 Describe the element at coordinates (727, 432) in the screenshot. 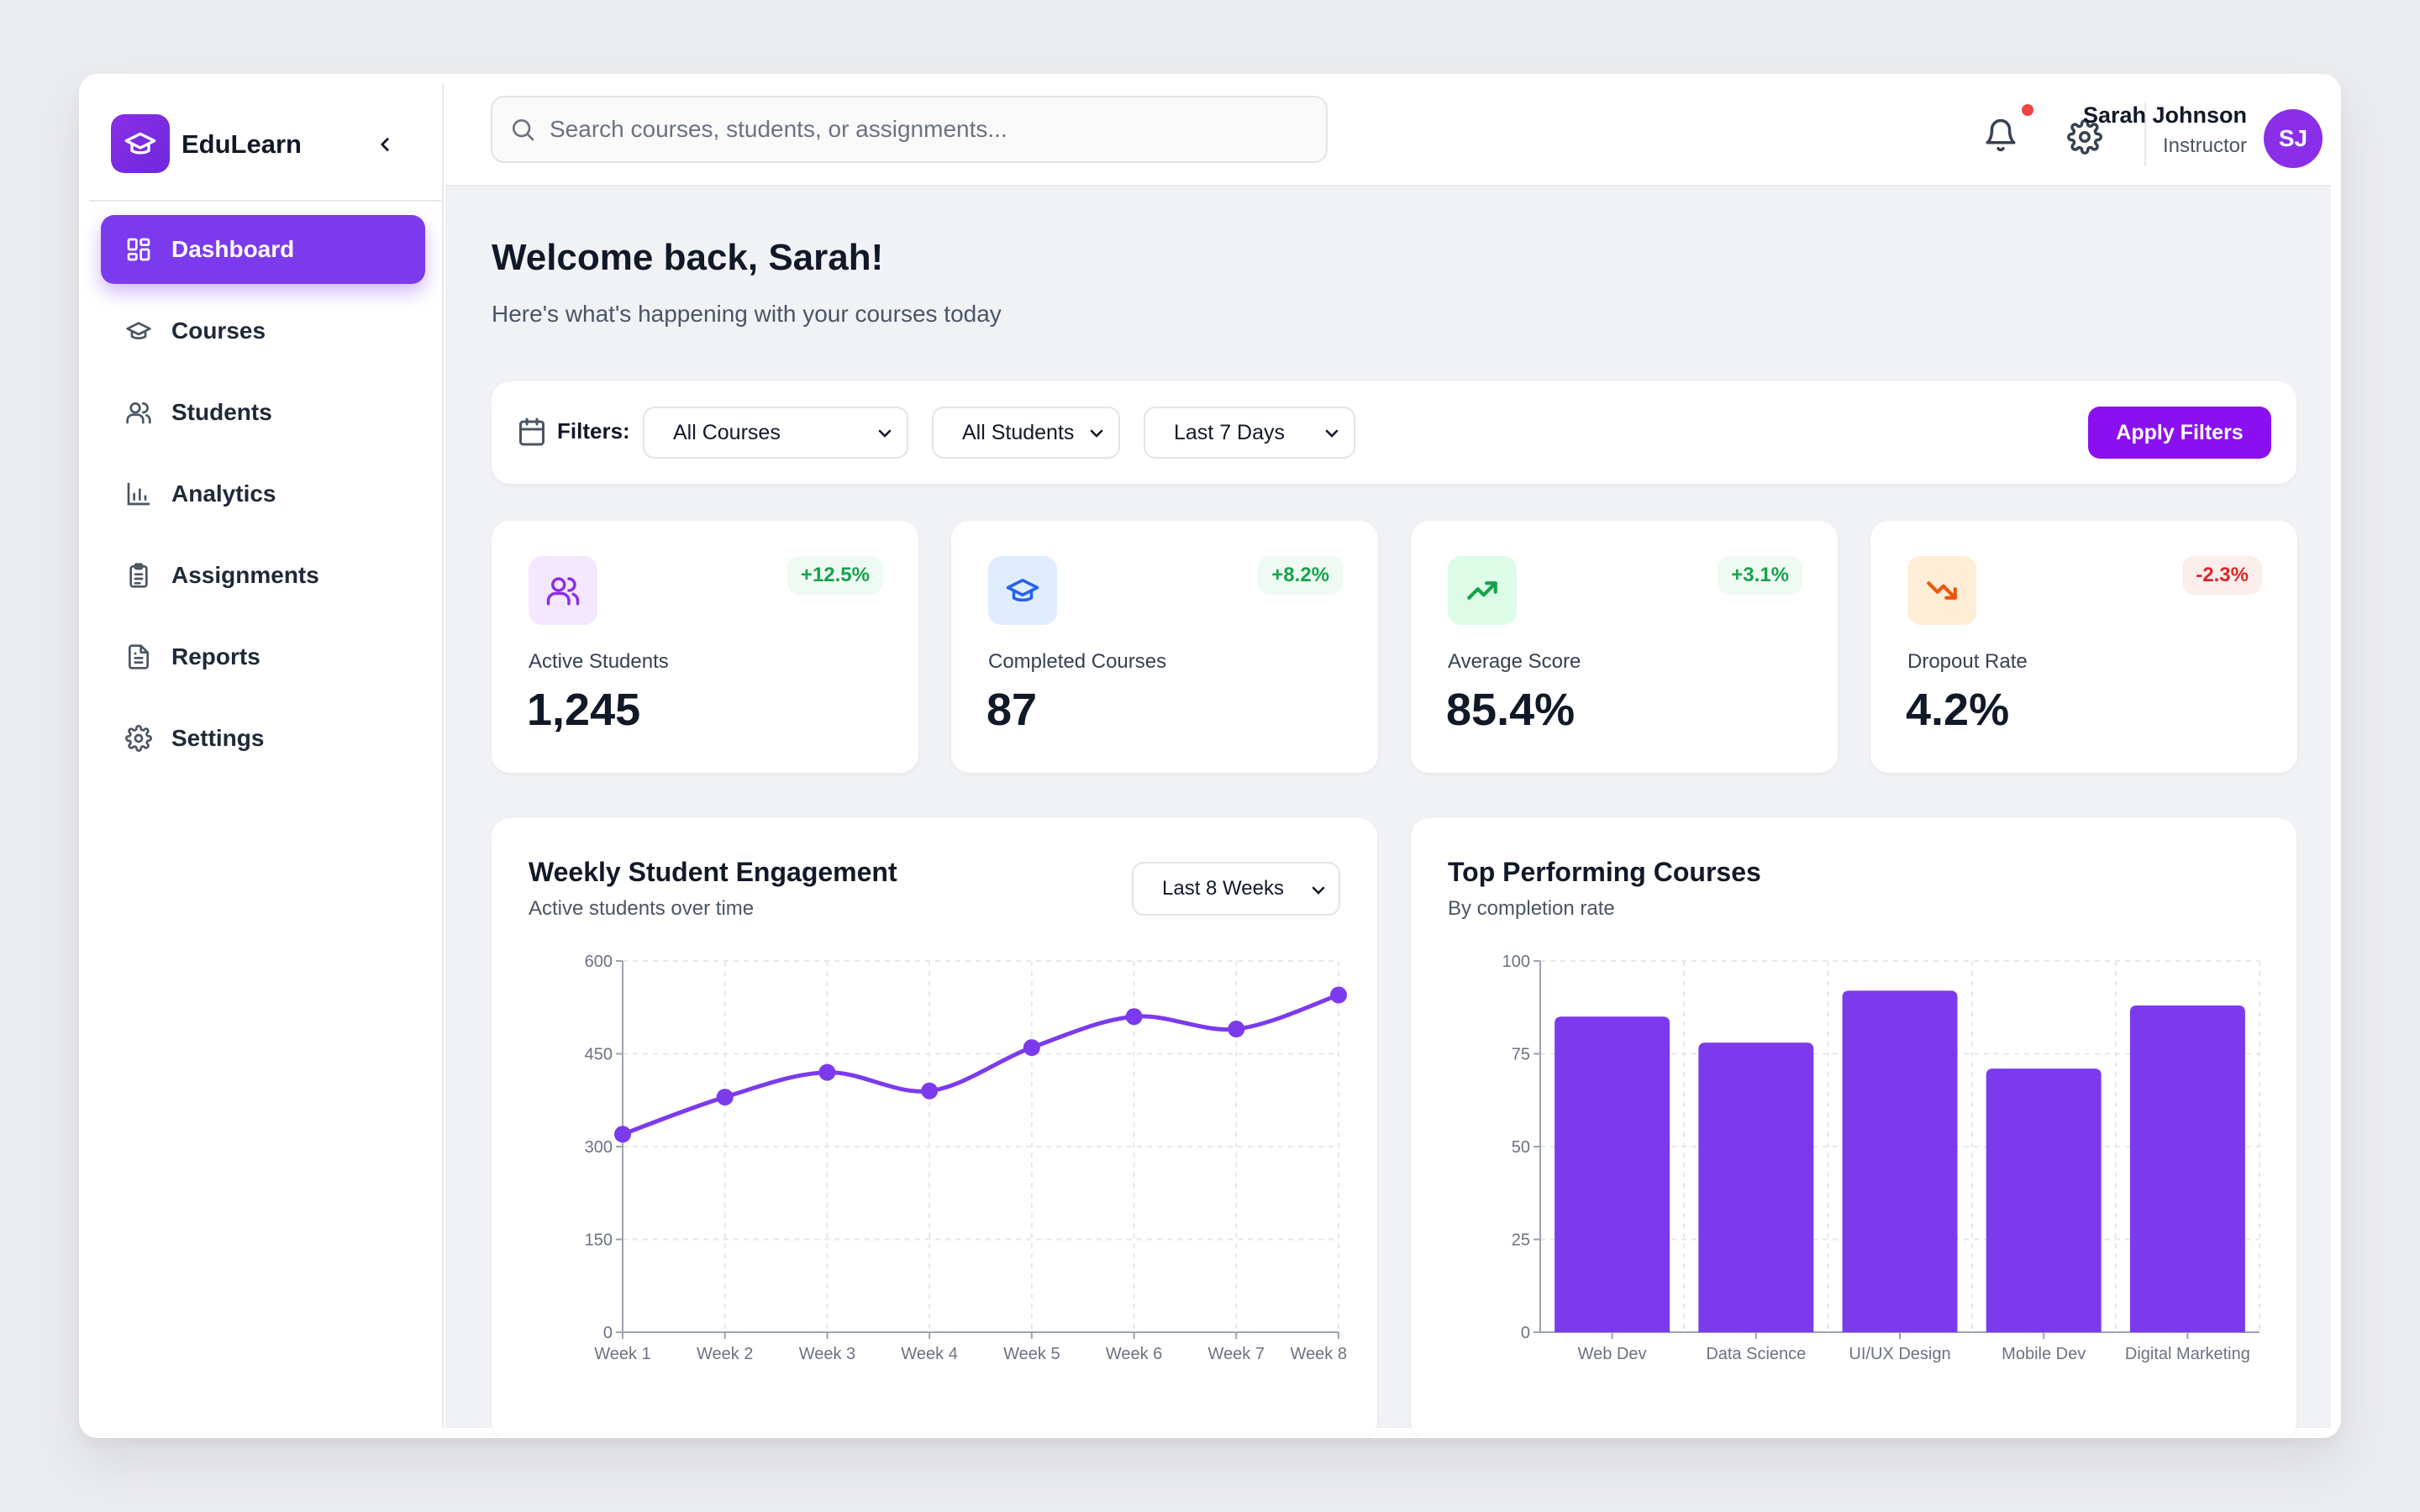

I see `course-filter-value: All Courses` at that location.